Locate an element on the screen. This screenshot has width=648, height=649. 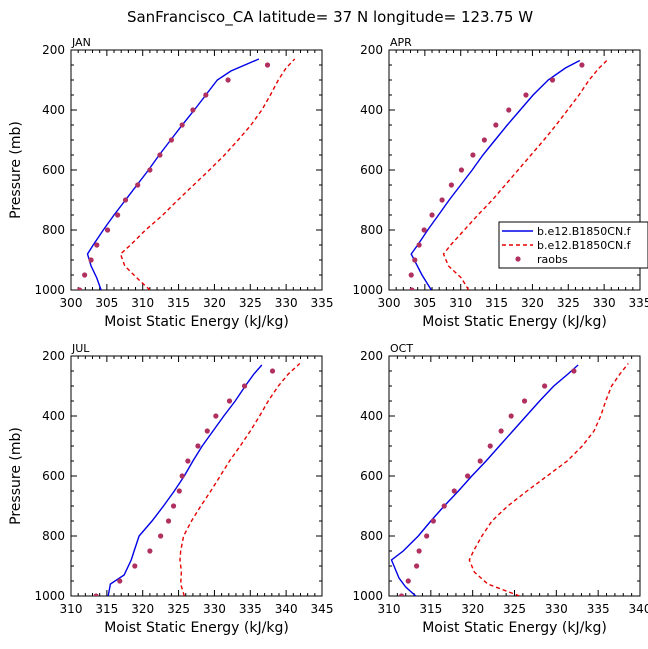
x-tick-label: 345 is located at coordinates (322, 609).